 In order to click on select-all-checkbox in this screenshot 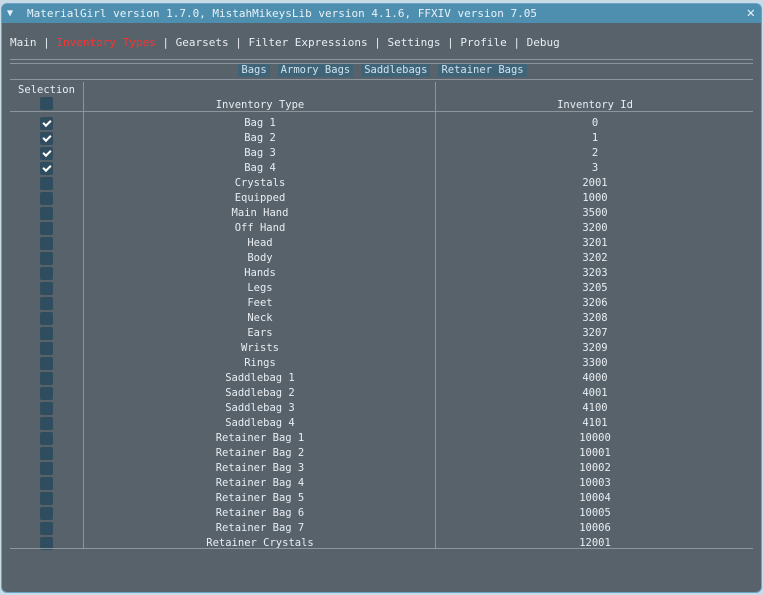, I will do `click(46, 103)`.